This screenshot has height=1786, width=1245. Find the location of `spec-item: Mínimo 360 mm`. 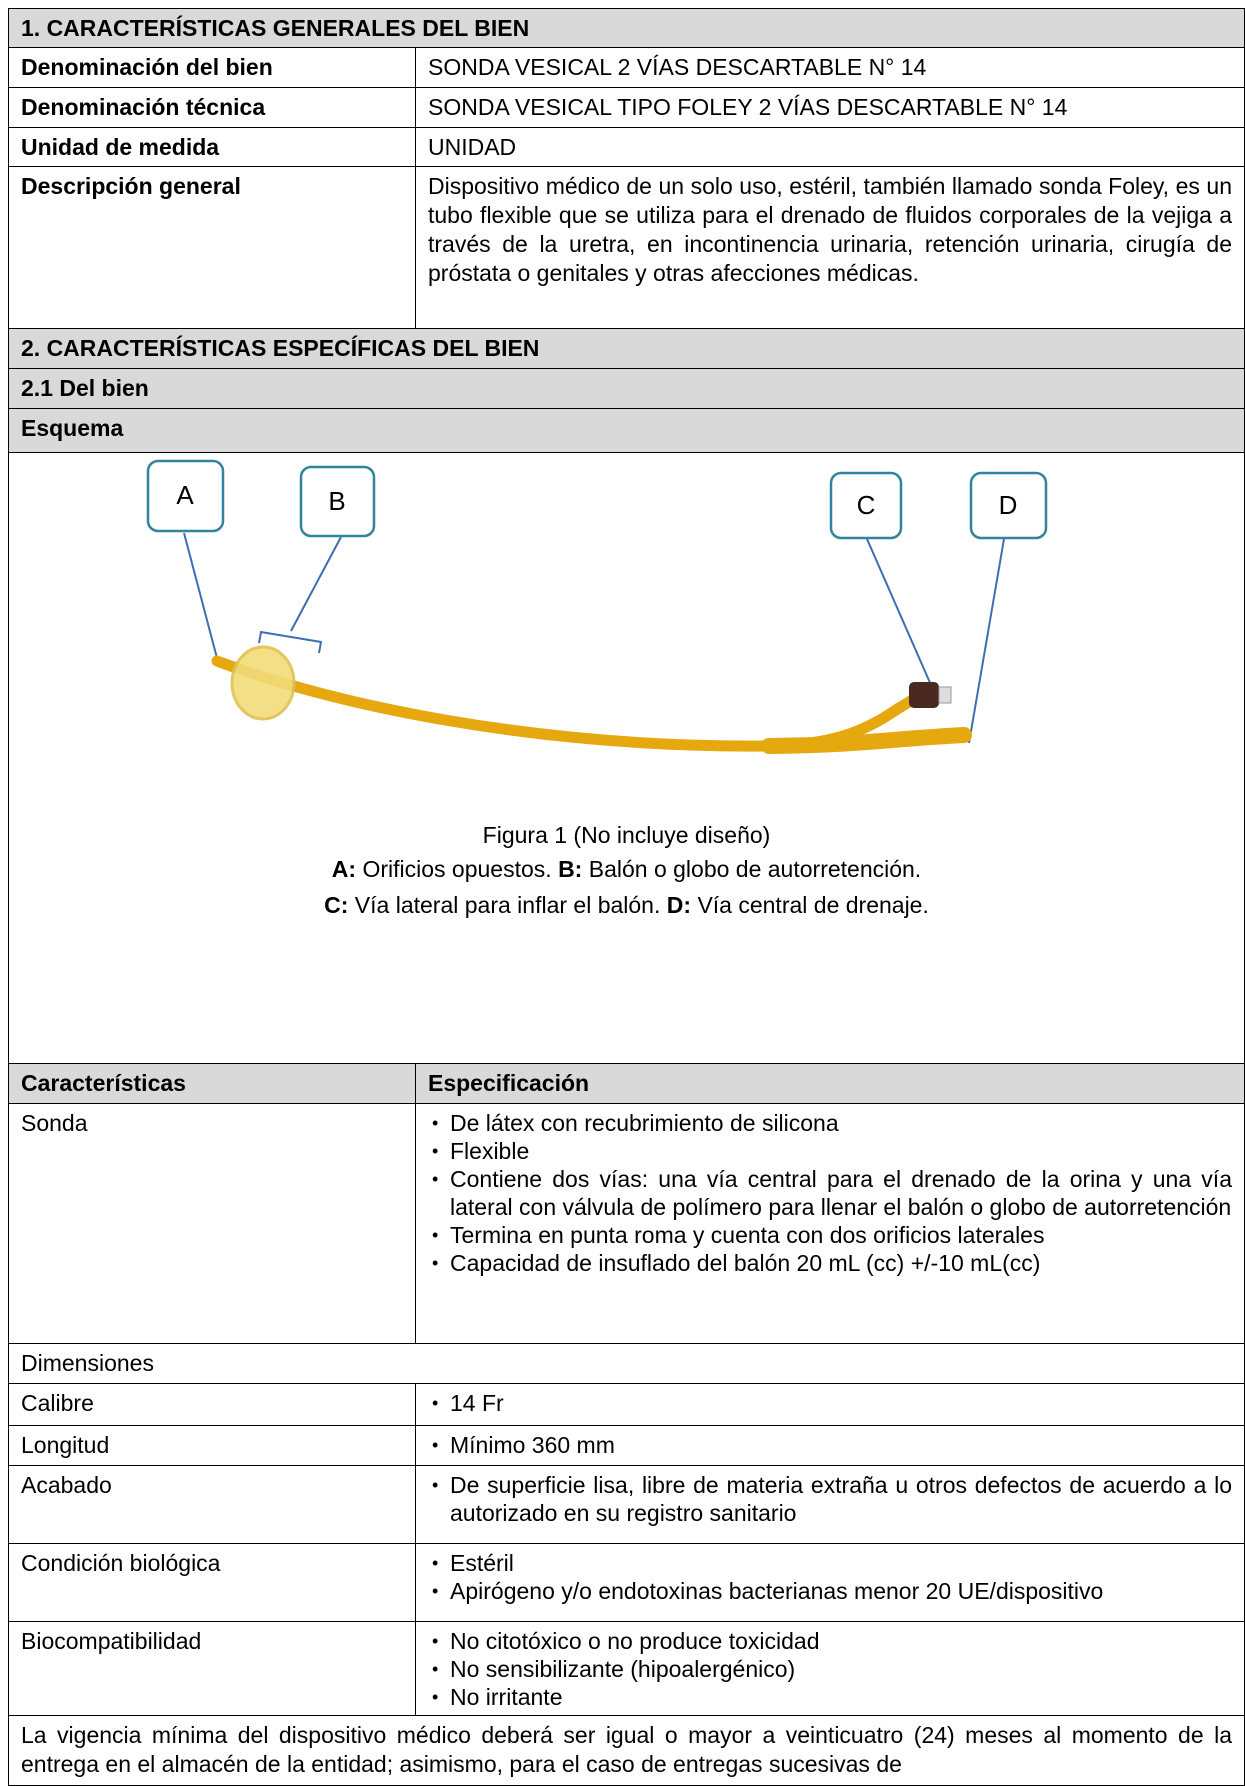

spec-item: Mínimo 360 mm is located at coordinates (832, 1445).